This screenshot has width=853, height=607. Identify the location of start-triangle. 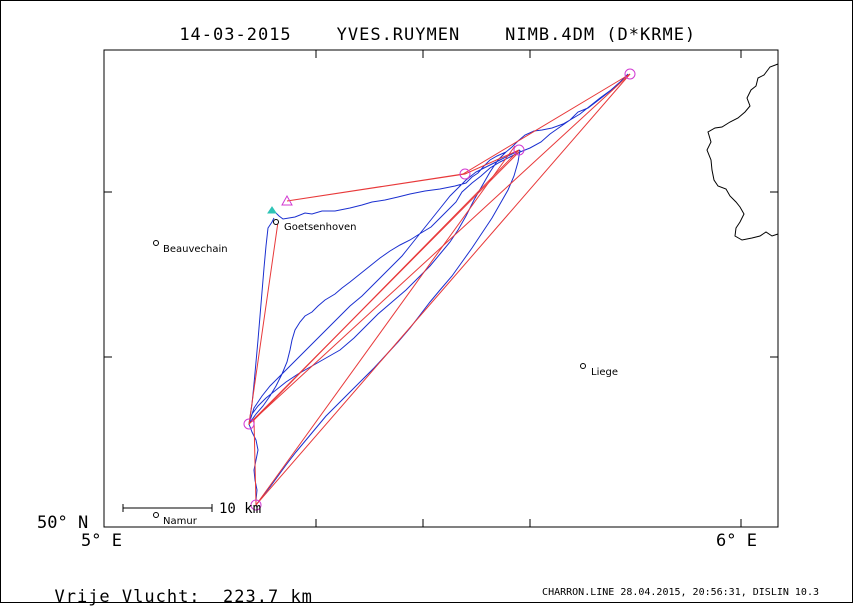
(287, 200).